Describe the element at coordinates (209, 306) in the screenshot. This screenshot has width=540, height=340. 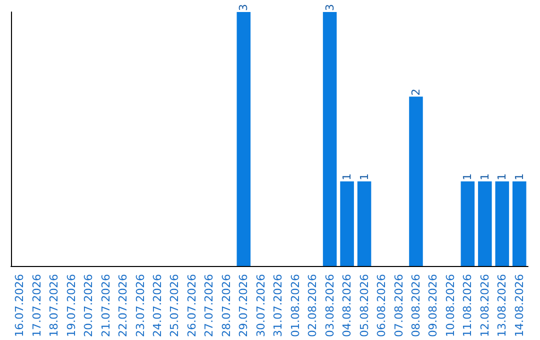
I see `x-tick-label: 27.07.2026` at that location.